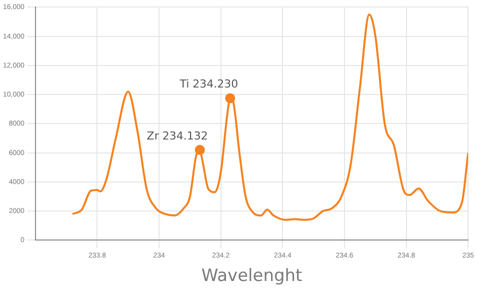  Describe the element at coordinates (252, 276) in the screenshot. I see `x-axis-title: Wavelenght` at that location.